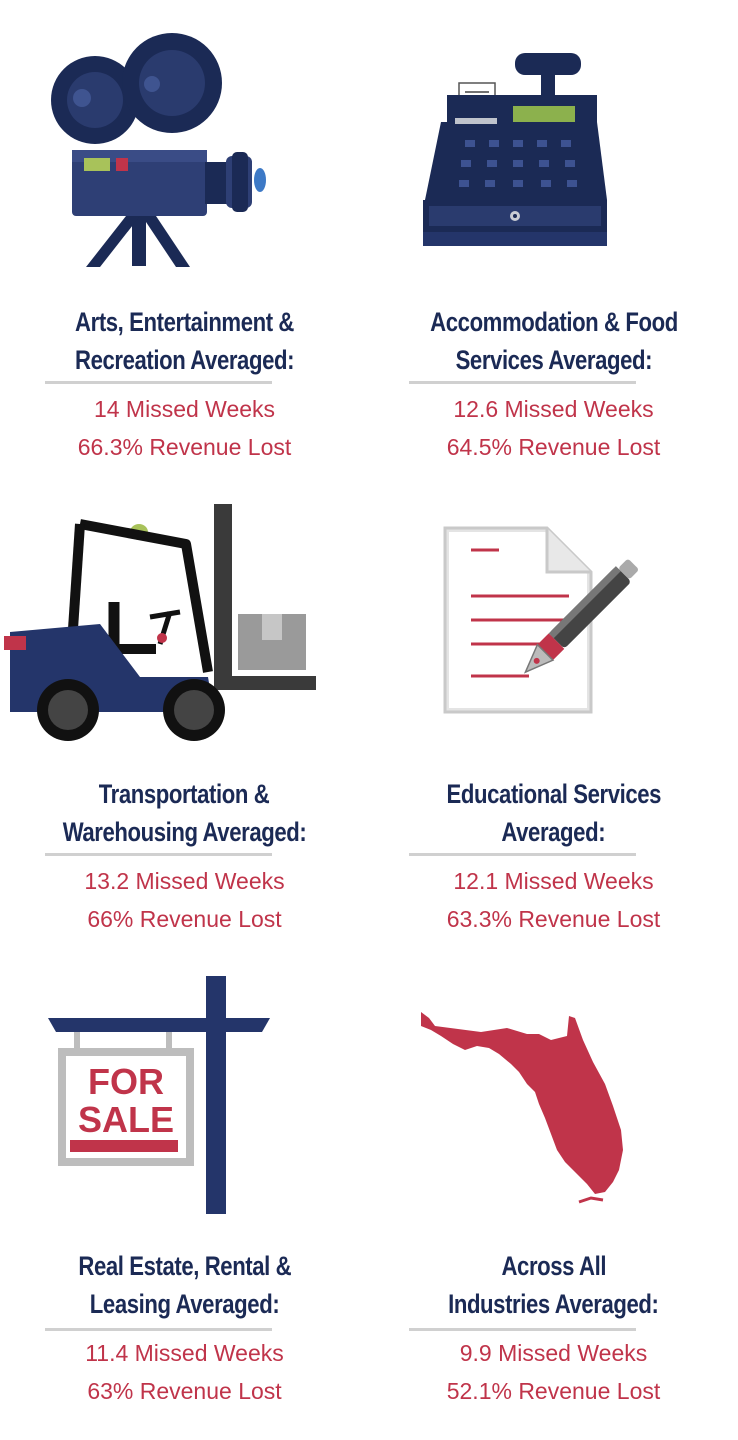 The width and height of the screenshot is (738, 1440). Describe the element at coordinates (553, 881) in the screenshot. I see `missed-weeks-stat: 12.1 Missed Weeks` at that location.